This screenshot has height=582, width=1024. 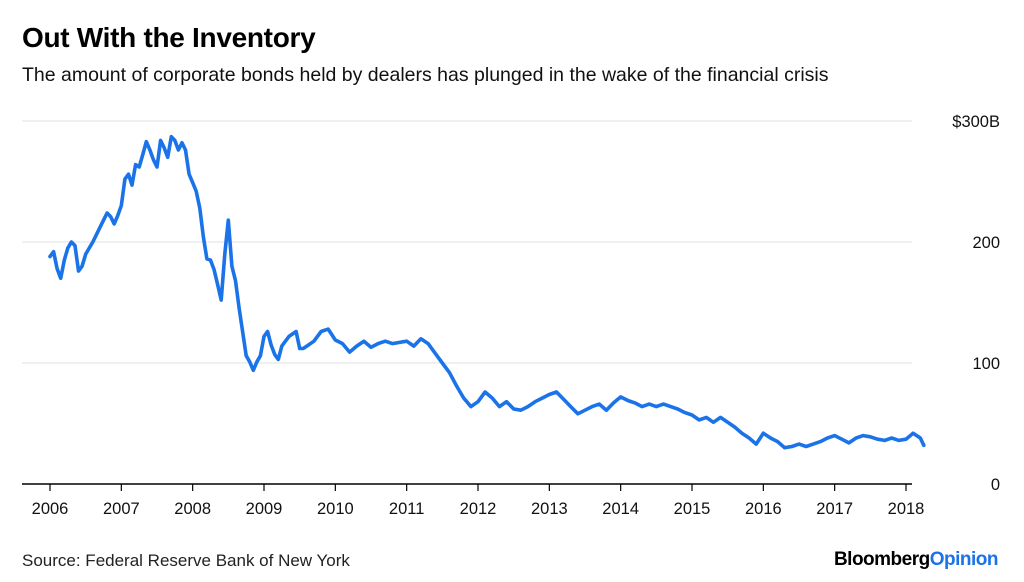 What do you see at coordinates (986, 243) in the screenshot?
I see `y-tick-label: 200` at bounding box center [986, 243].